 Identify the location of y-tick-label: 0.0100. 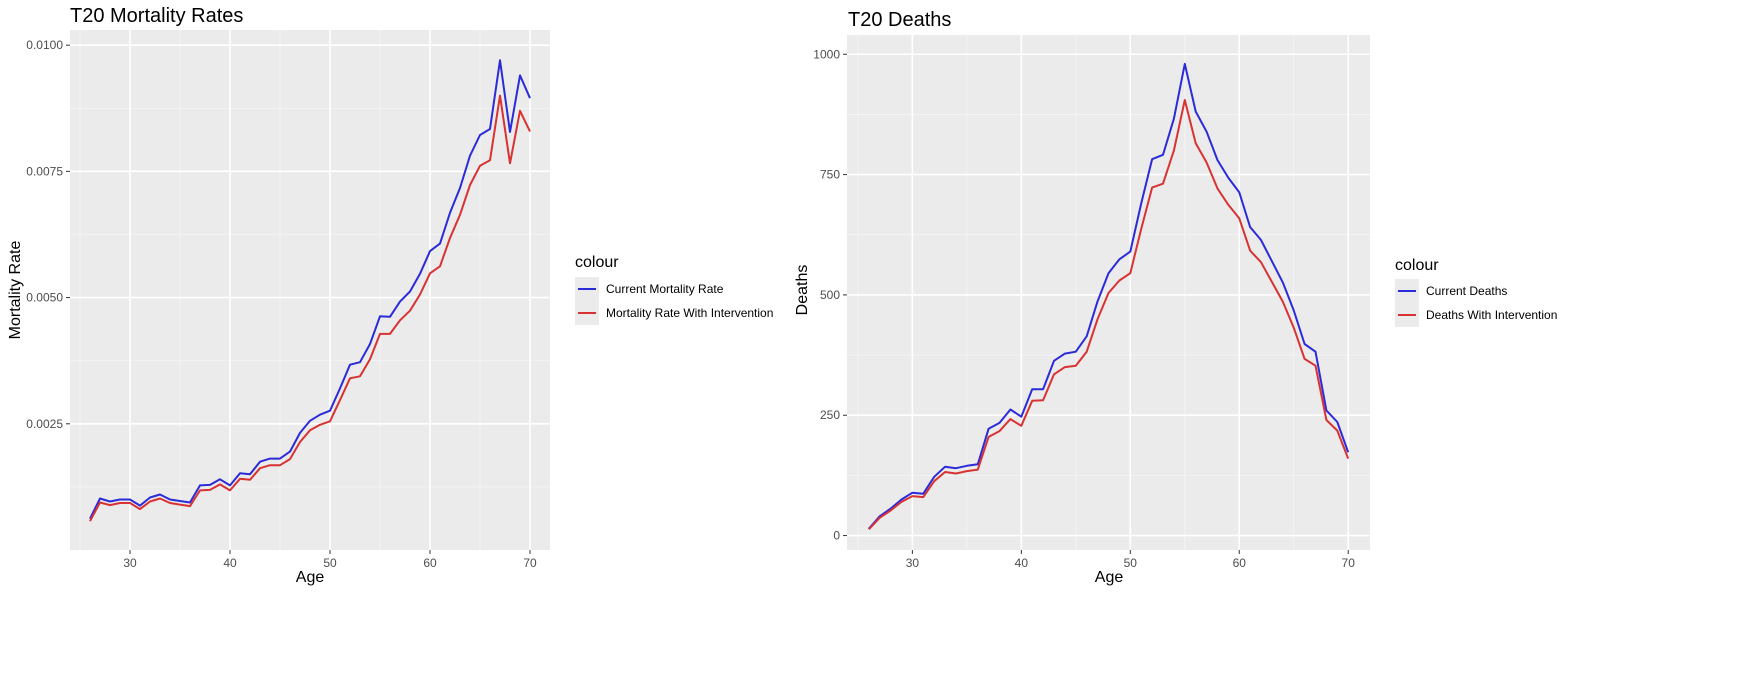
(44, 45).